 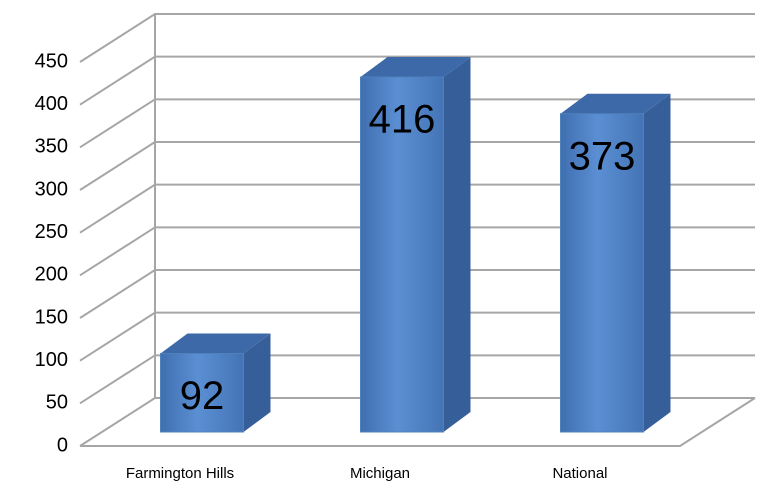 What do you see at coordinates (51, 317) in the screenshot?
I see `y-tick-label: 150` at bounding box center [51, 317].